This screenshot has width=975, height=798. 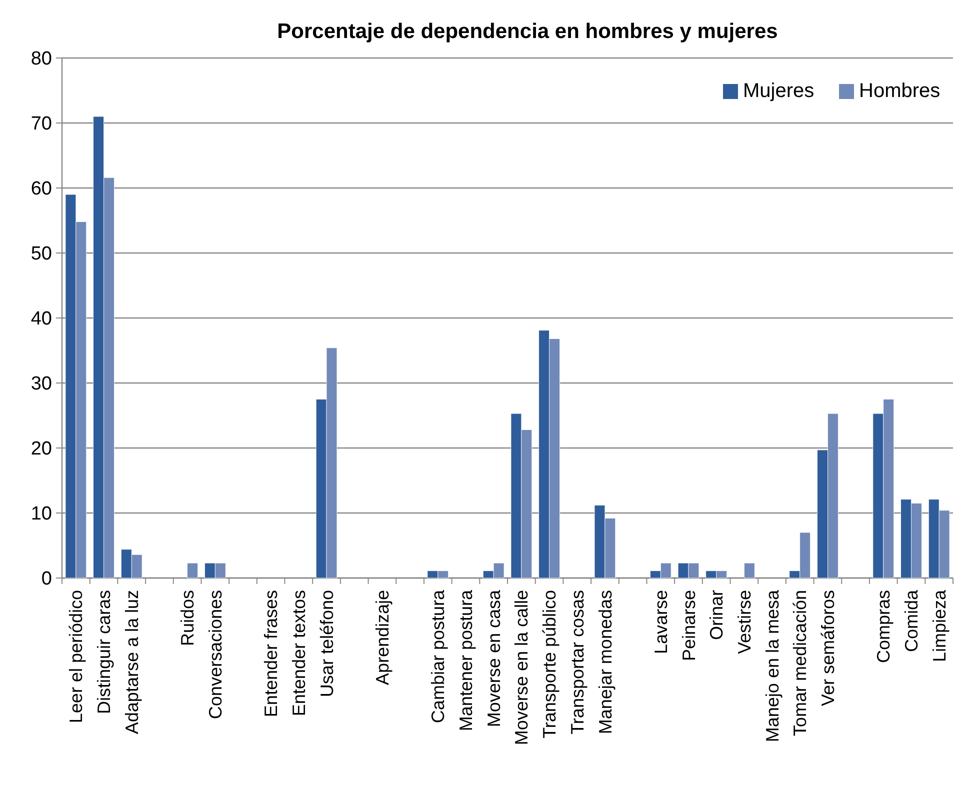 What do you see at coordinates (577, 662) in the screenshot?
I see `x-tick-label: Transportar cosas` at bounding box center [577, 662].